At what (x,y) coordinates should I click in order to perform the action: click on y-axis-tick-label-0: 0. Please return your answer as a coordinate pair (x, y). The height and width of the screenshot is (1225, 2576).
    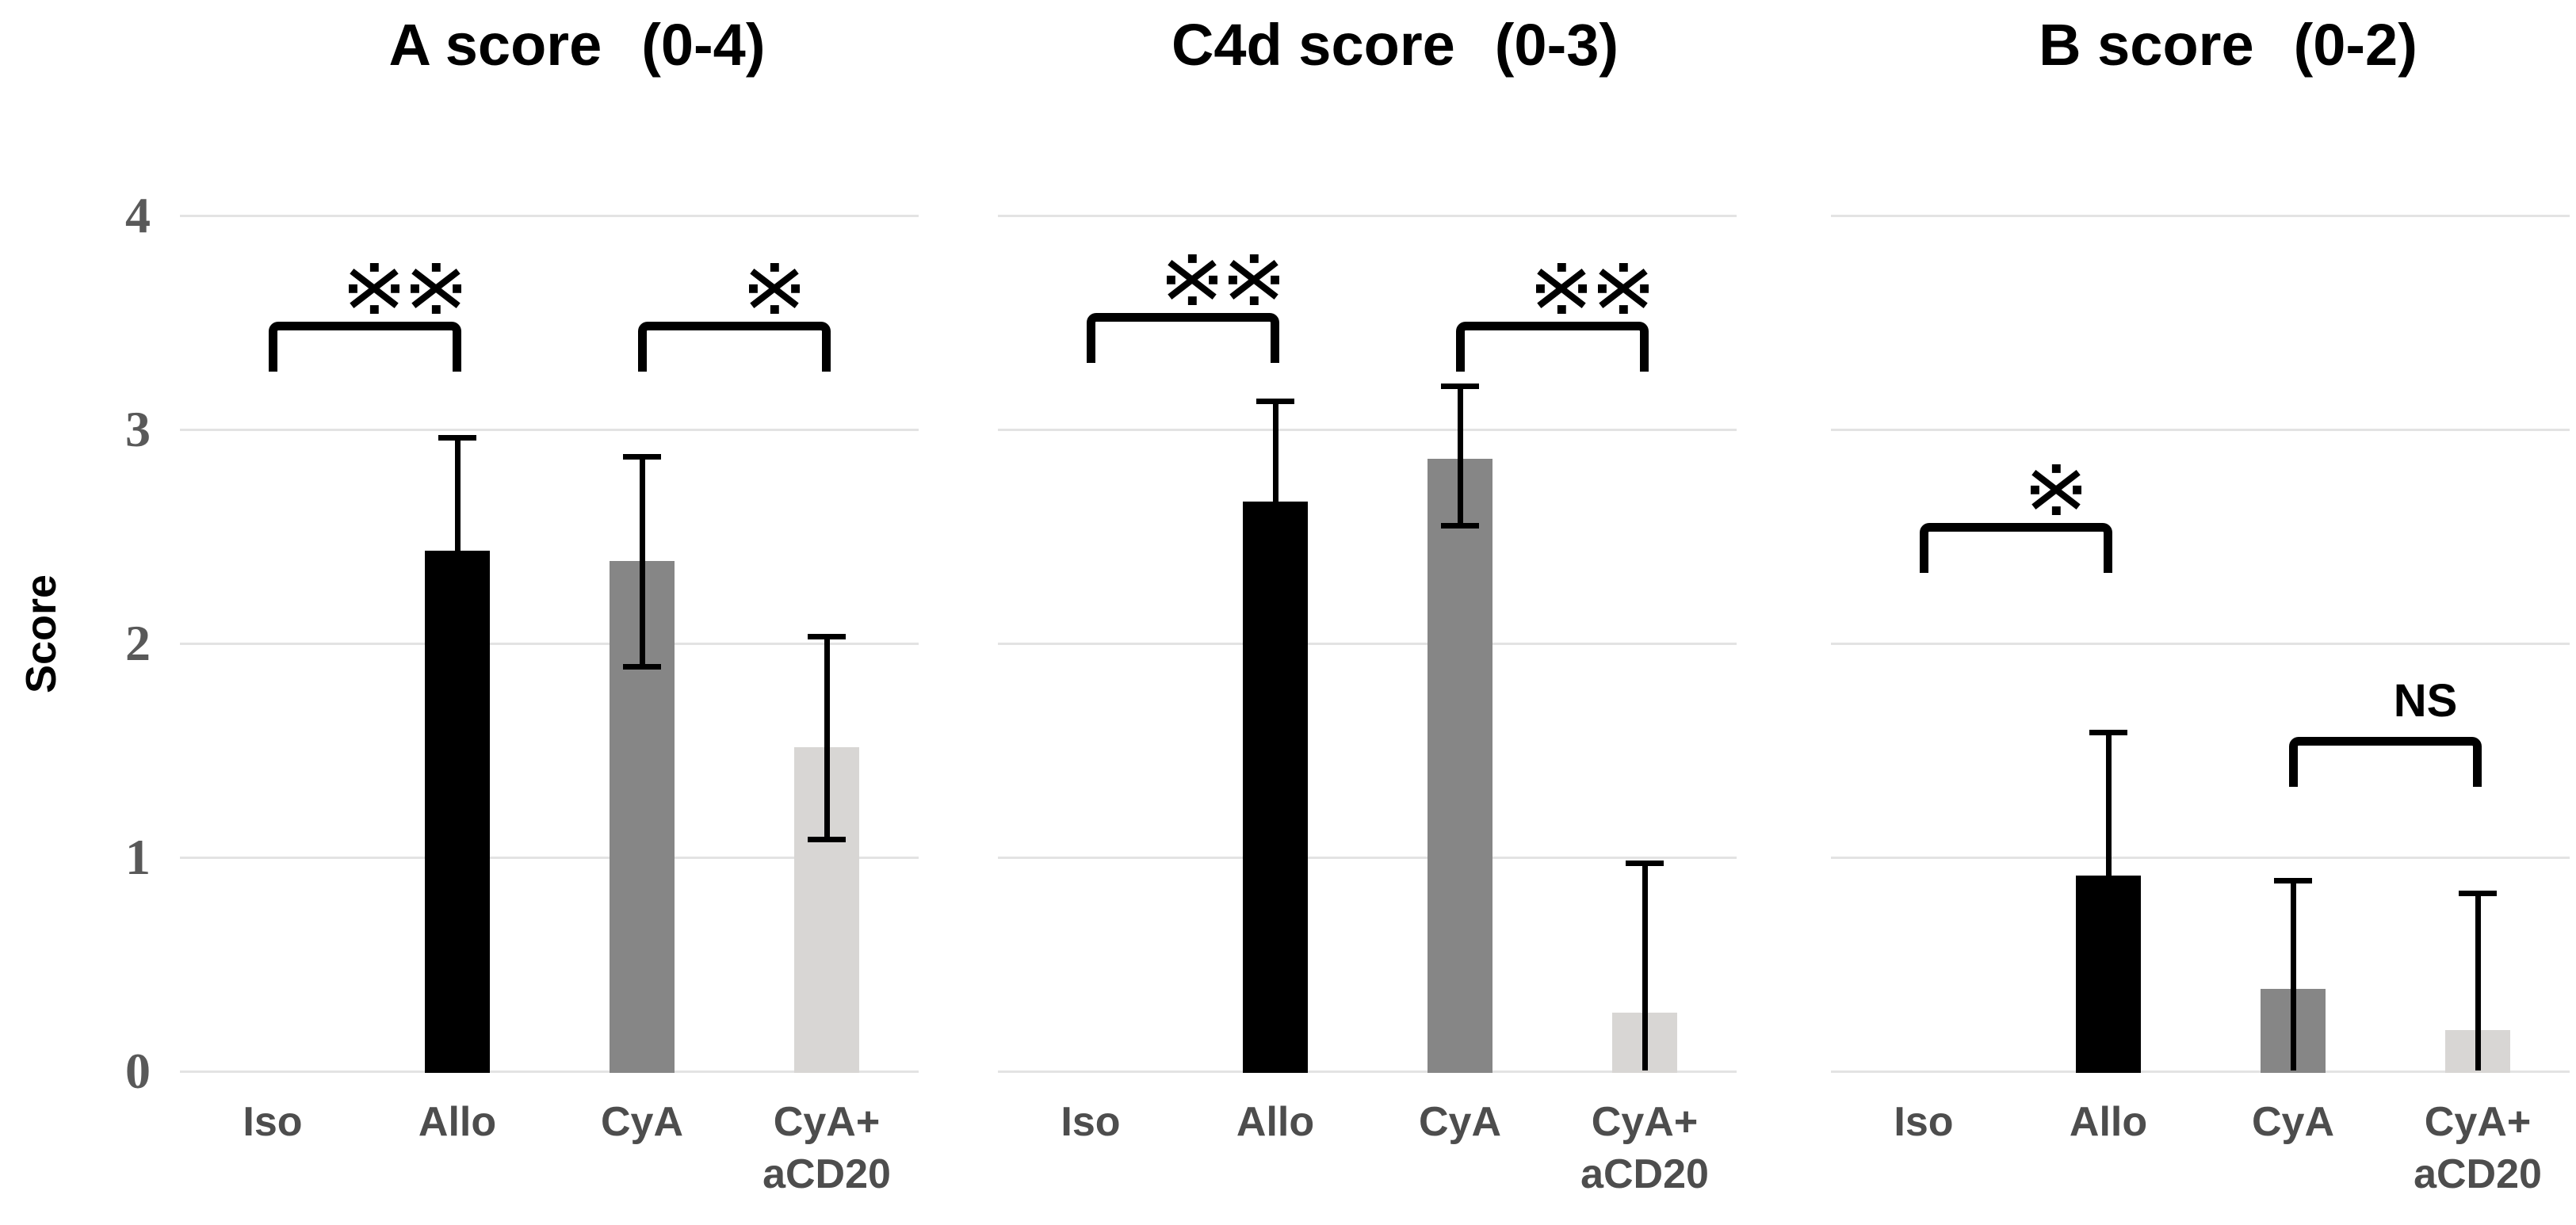
    Looking at the image, I should click on (138, 1071).